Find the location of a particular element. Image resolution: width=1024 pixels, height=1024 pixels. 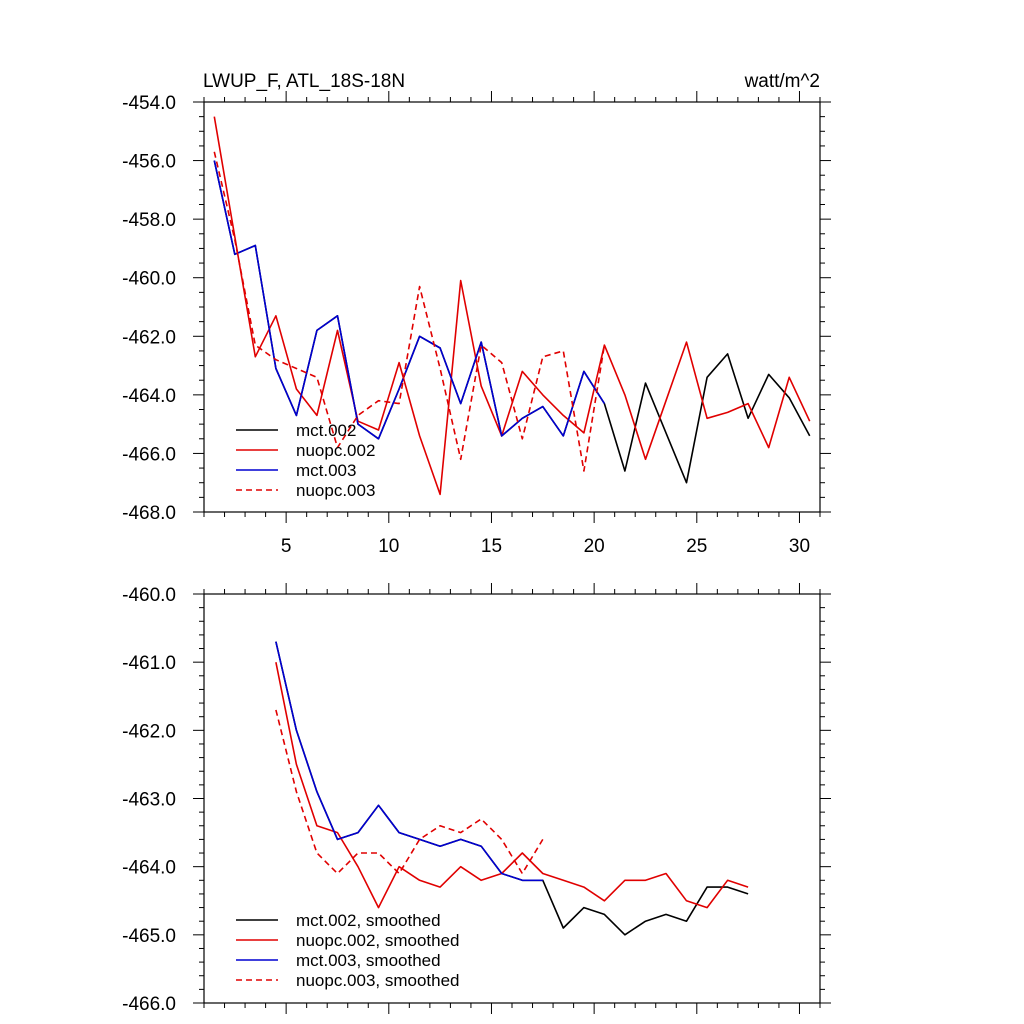

y-tick-label: -458.0 is located at coordinates (149, 220).